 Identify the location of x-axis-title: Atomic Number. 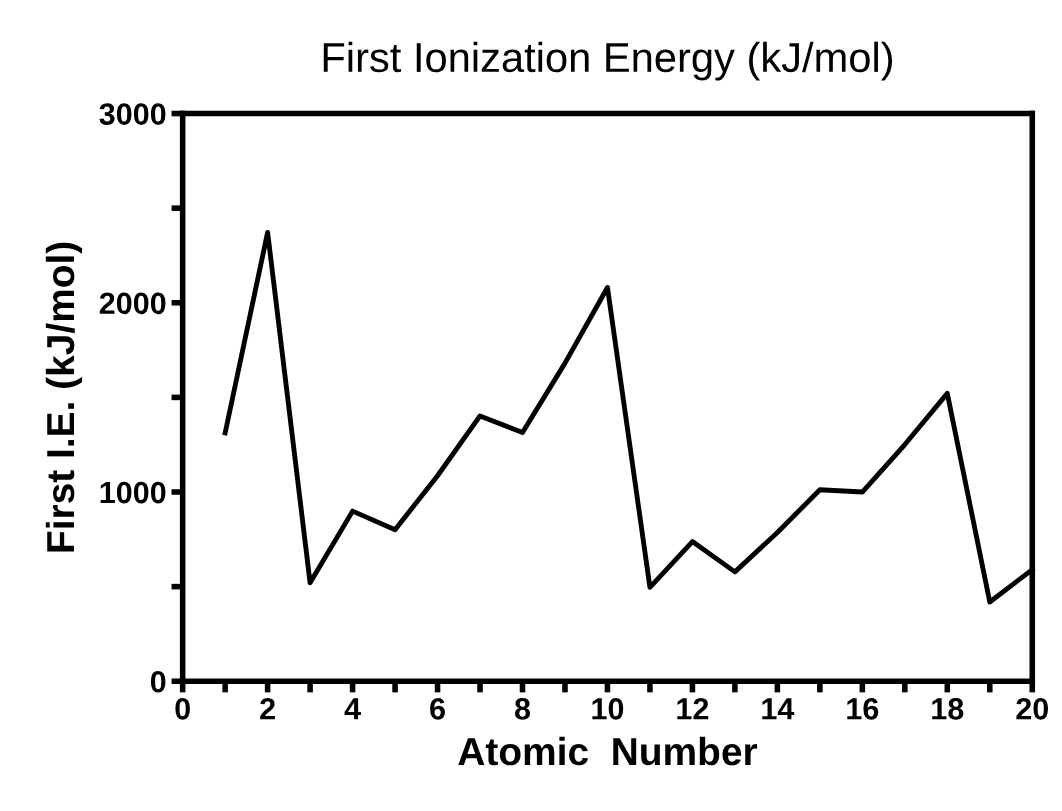
(608, 751).